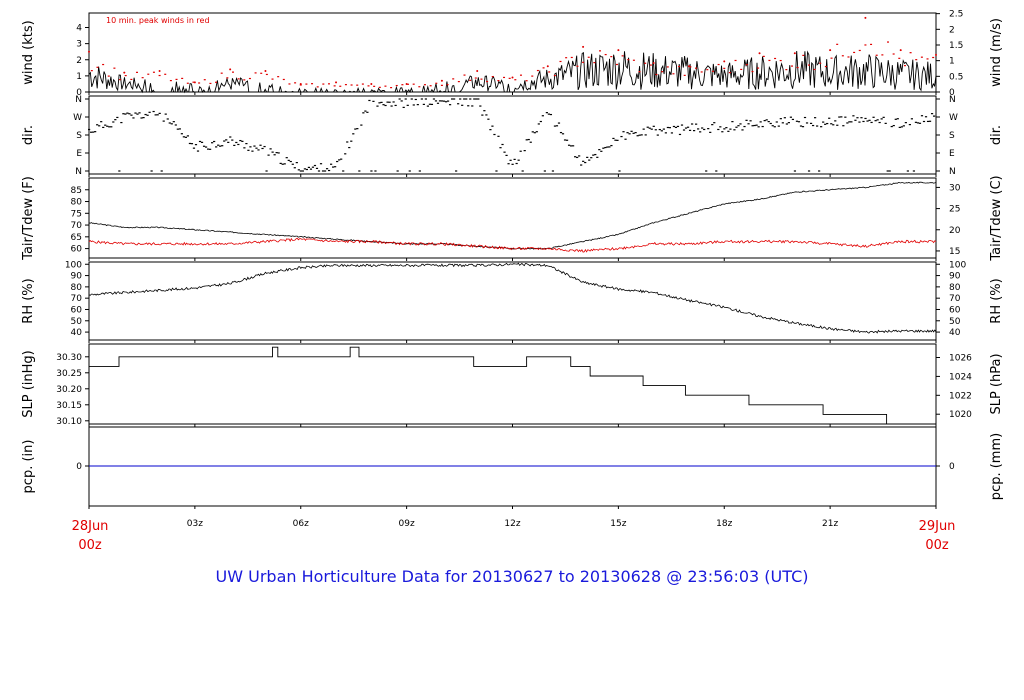 The height and width of the screenshot is (700, 1024). What do you see at coordinates (960, 396) in the screenshot?
I see `slp-y-tick-label: 1022` at bounding box center [960, 396].